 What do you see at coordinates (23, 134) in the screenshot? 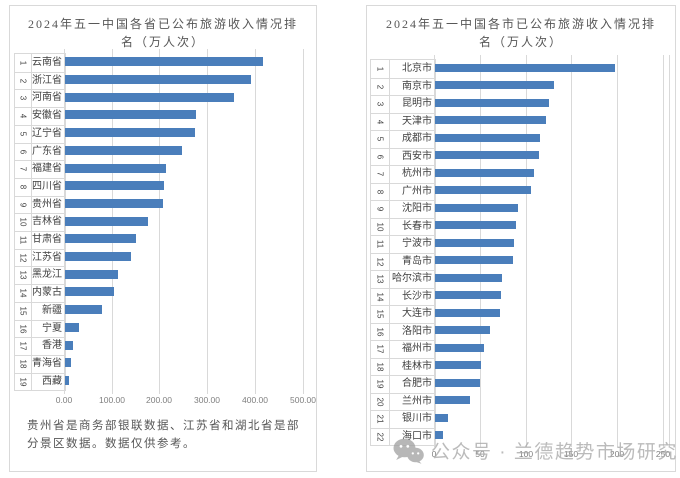
I see `rank-label: 5` at bounding box center [23, 134].